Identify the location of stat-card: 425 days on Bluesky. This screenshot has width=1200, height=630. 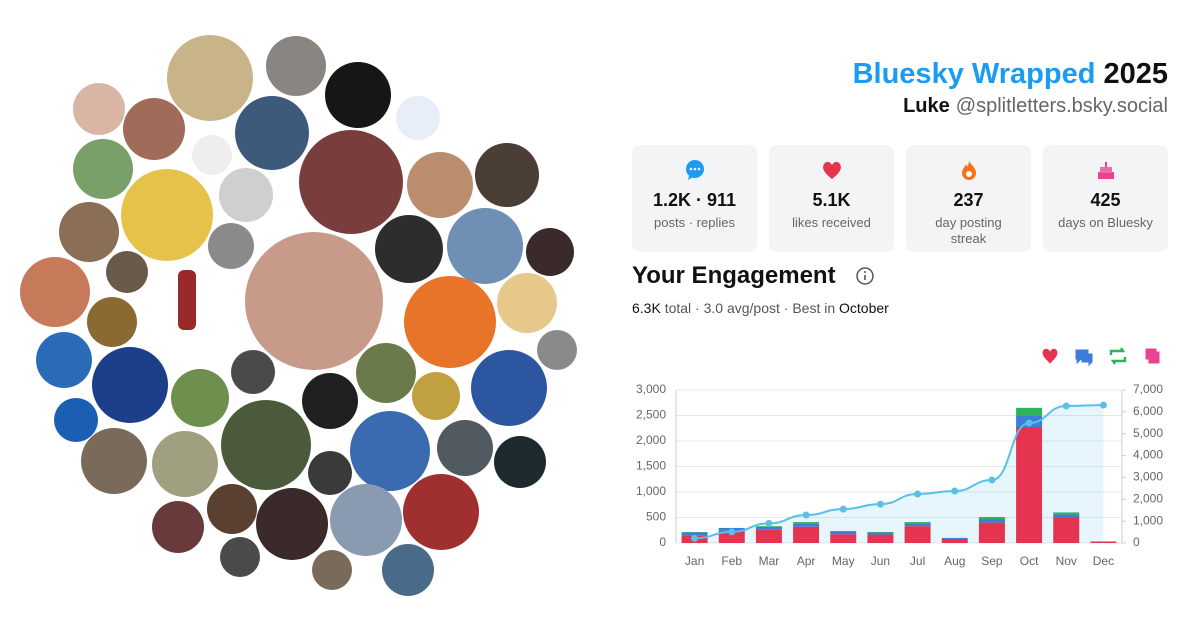
(1105, 198).